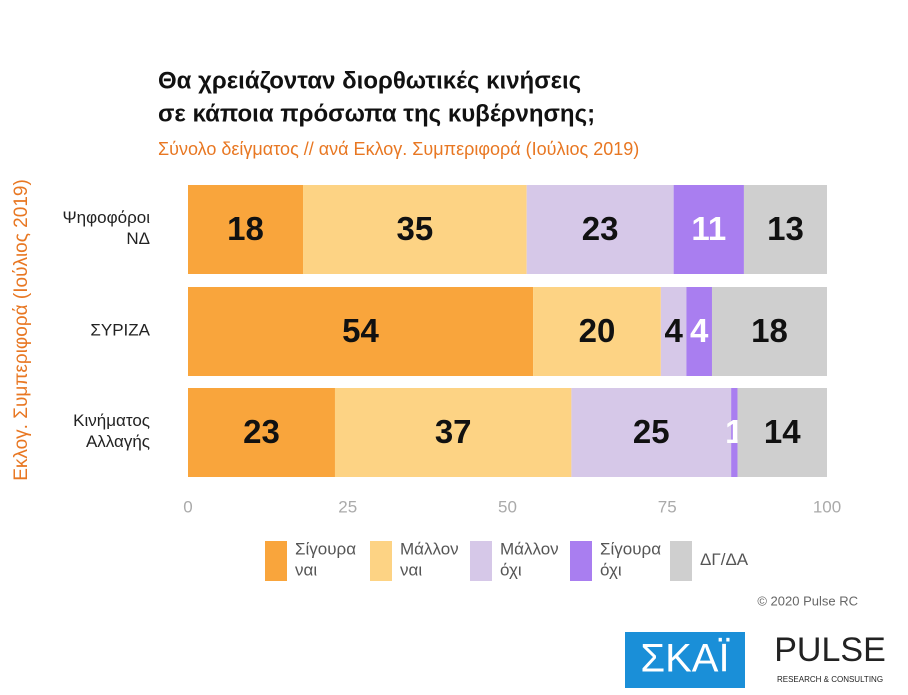 The image size is (908, 695). Describe the element at coordinates (830, 679) in the screenshot. I see `logo-right-sub: RESEARCH & CONSULTING` at that location.